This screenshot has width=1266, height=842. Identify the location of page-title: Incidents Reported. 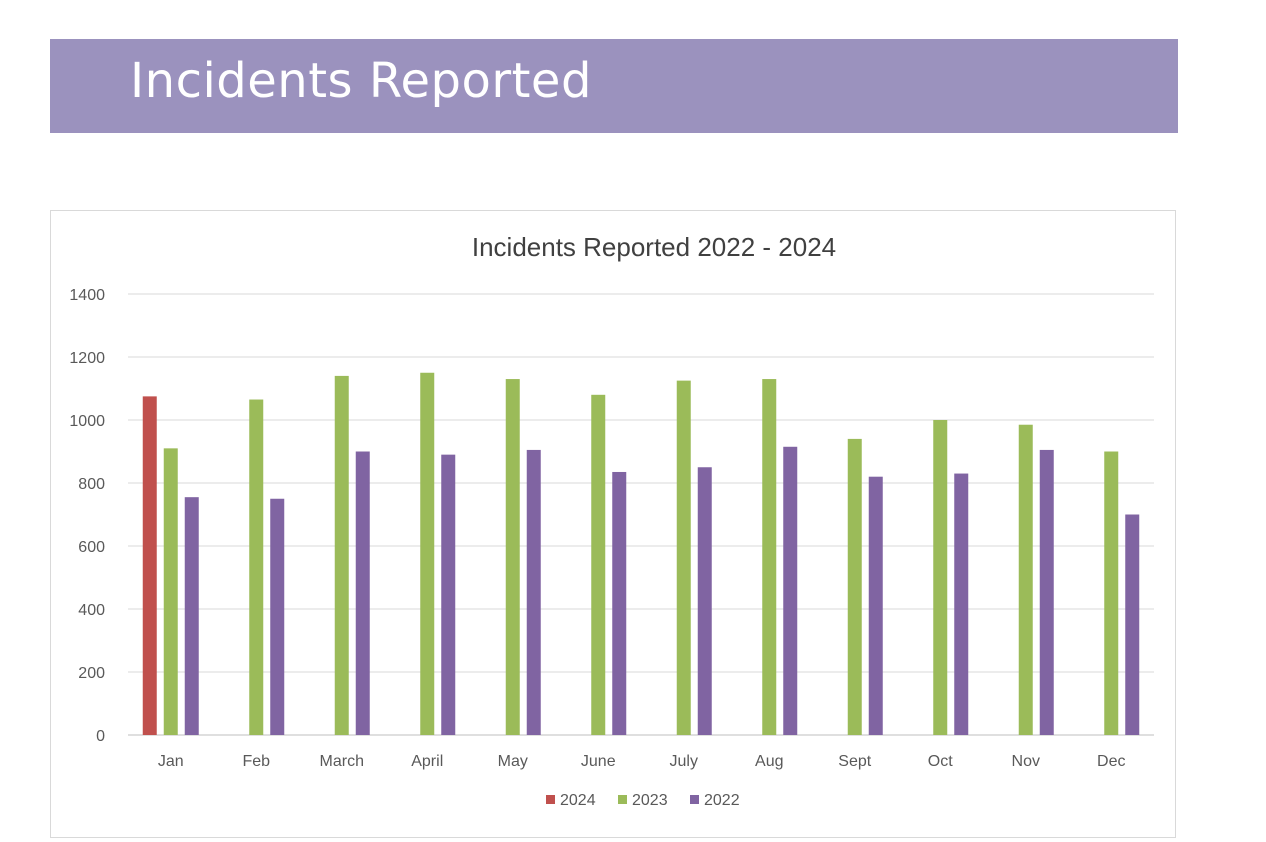
(361, 81).